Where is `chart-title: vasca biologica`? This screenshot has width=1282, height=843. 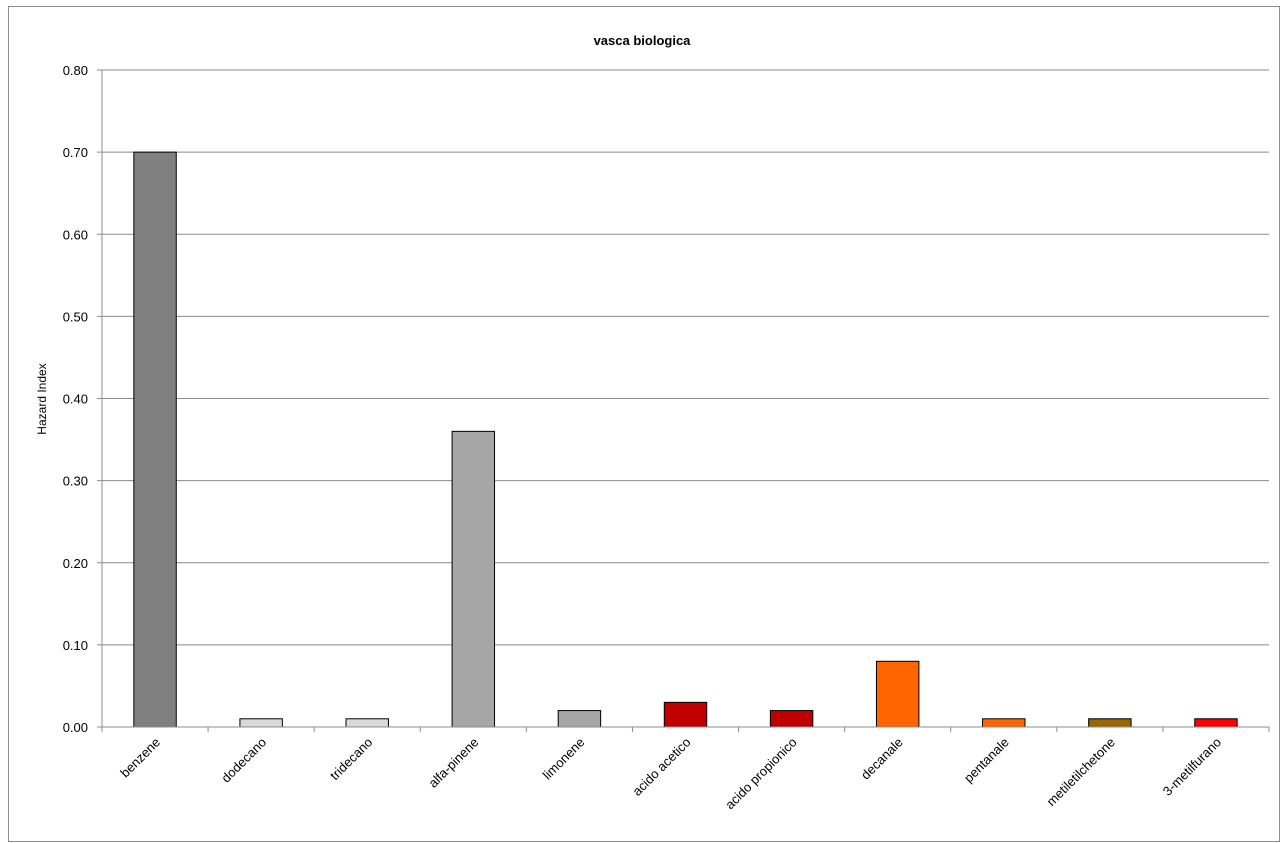
chart-title: vasca biologica is located at coordinates (643, 40).